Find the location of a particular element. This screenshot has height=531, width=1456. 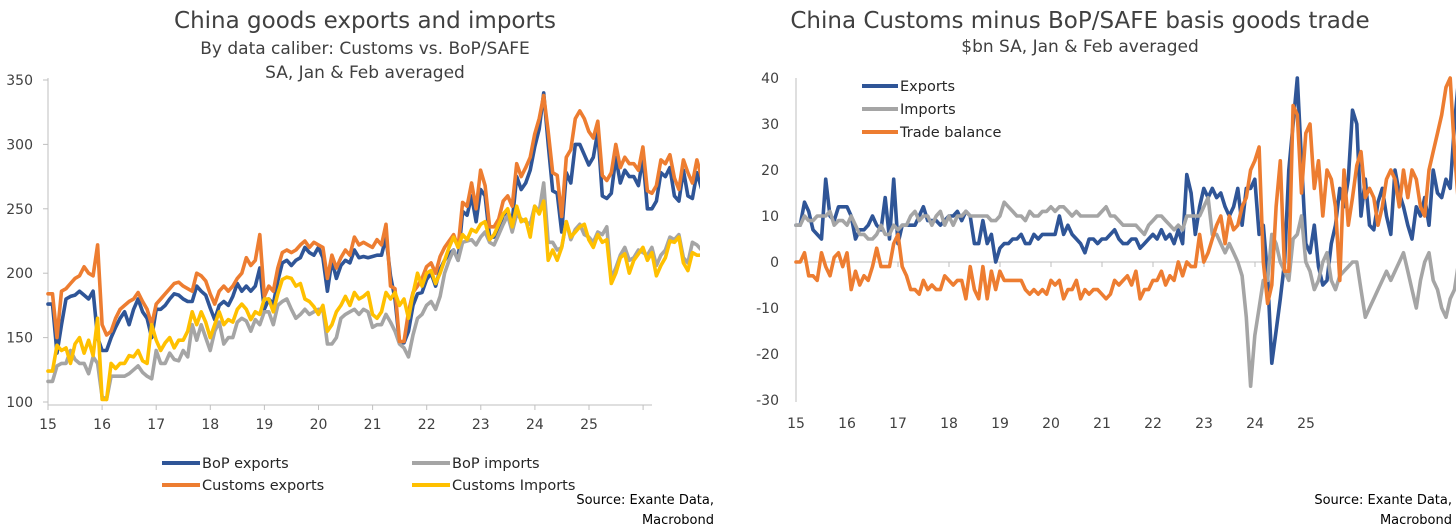

y-tick-label: 40 is located at coordinates (770, 79).